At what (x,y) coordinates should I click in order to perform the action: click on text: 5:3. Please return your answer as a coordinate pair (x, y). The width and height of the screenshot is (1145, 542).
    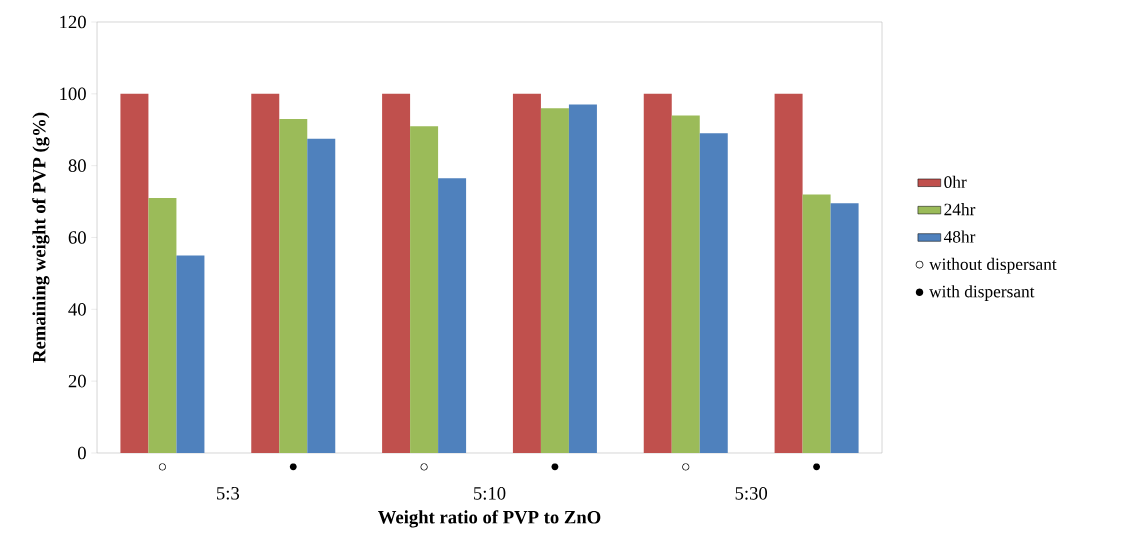
    Looking at the image, I should click on (228, 493).